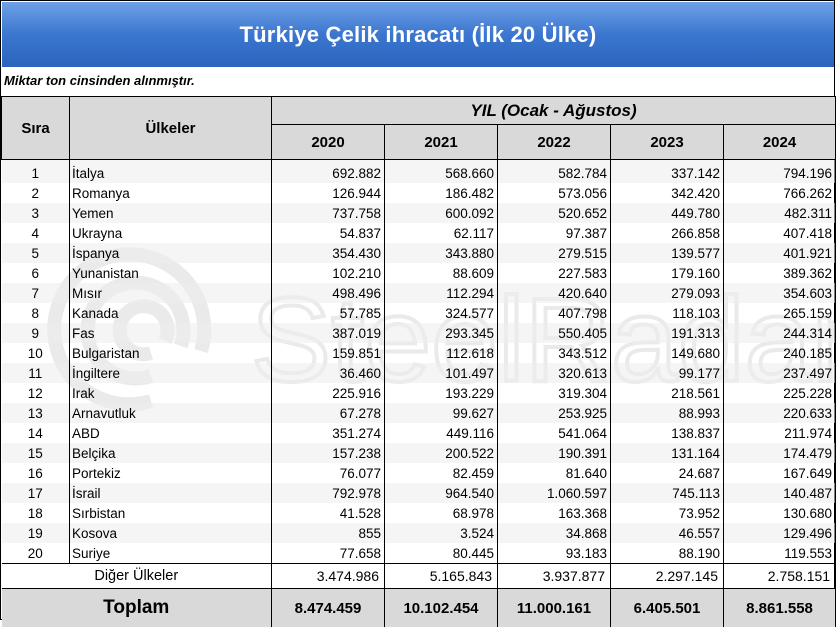 The height and width of the screenshot is (627, 836). I want to click on value-cell: 449.780, so click(667, 213).